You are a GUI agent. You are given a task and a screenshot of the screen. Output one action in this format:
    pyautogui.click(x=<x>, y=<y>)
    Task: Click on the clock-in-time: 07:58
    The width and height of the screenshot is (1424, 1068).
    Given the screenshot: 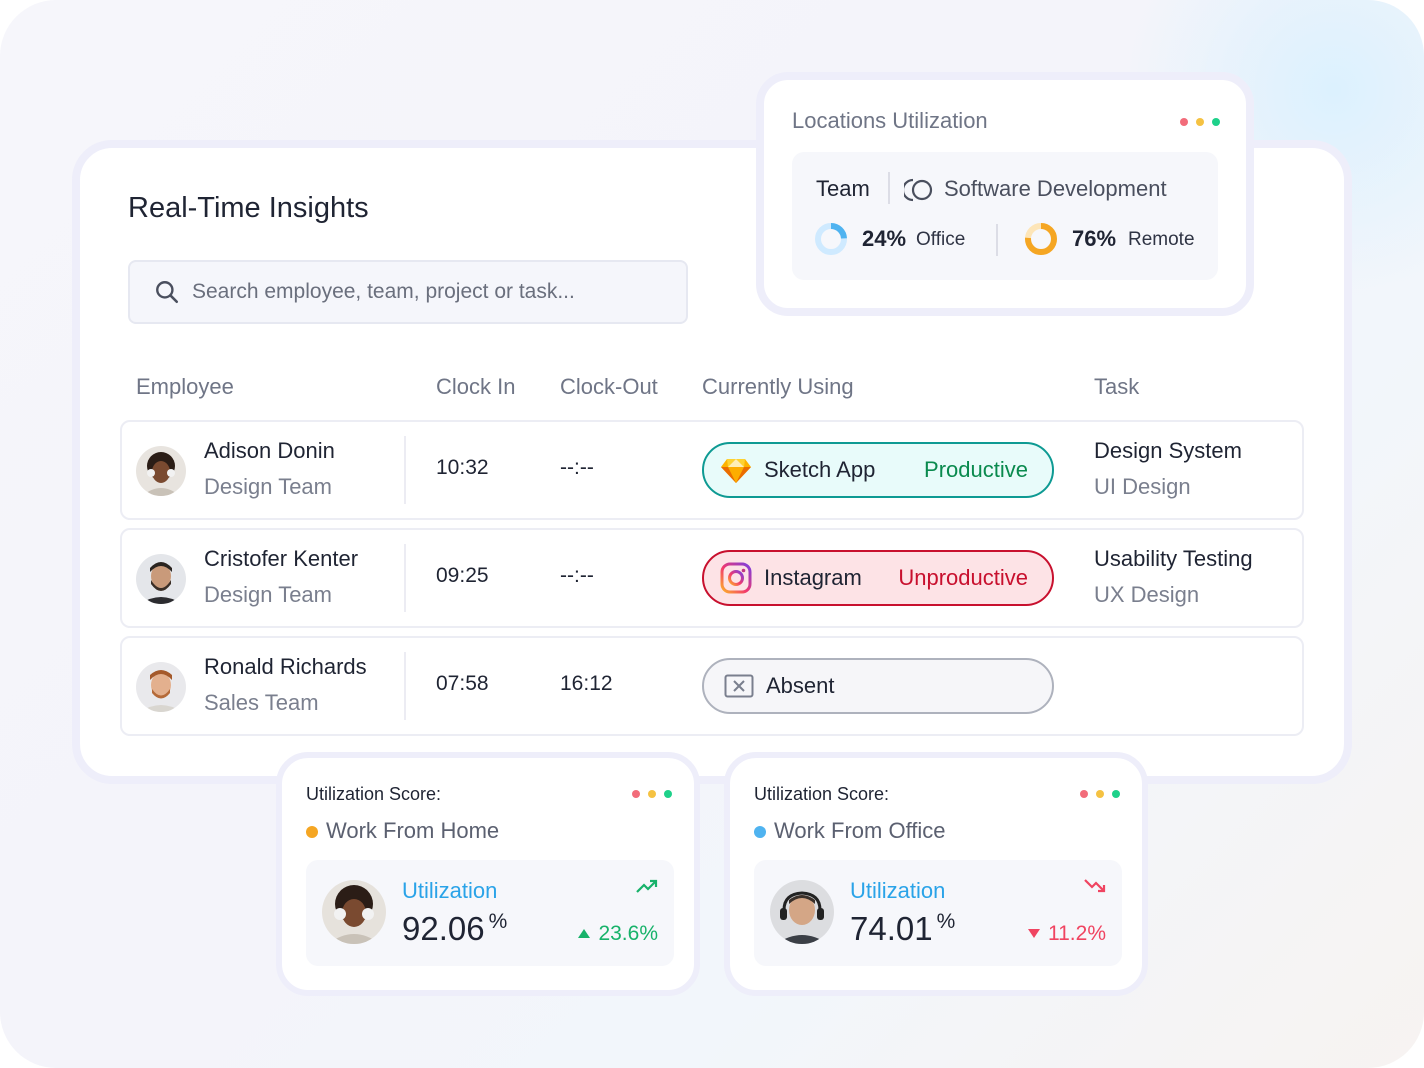 What is the action you would take?
    pyautogui.click(x=462, y=683)
    